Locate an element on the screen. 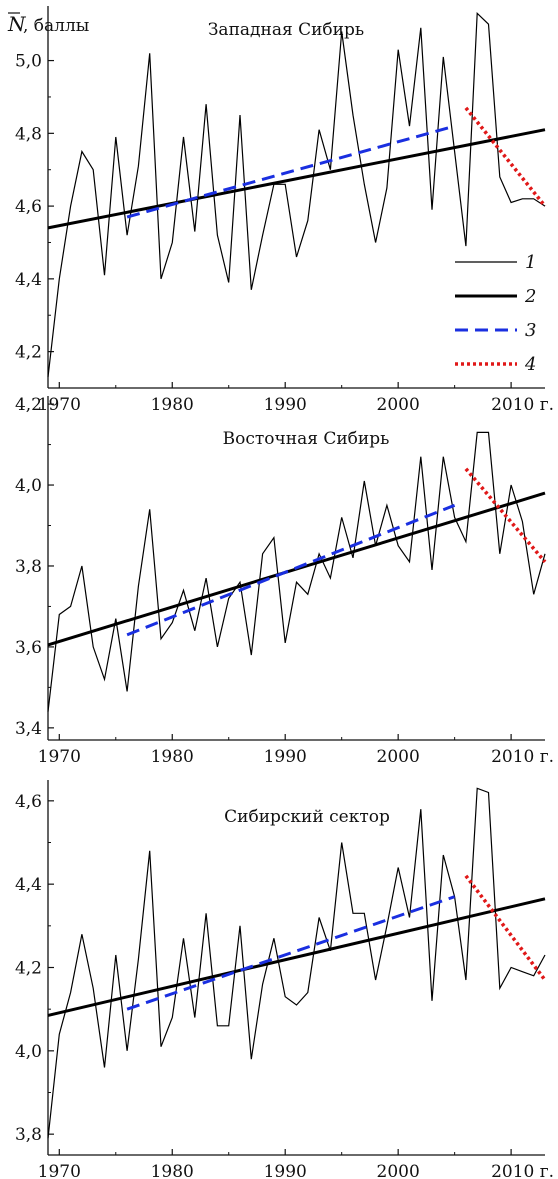 This screenshot has width=558, height=1179. y-tick-label: 3,6 is located at coordinates (28, 648).